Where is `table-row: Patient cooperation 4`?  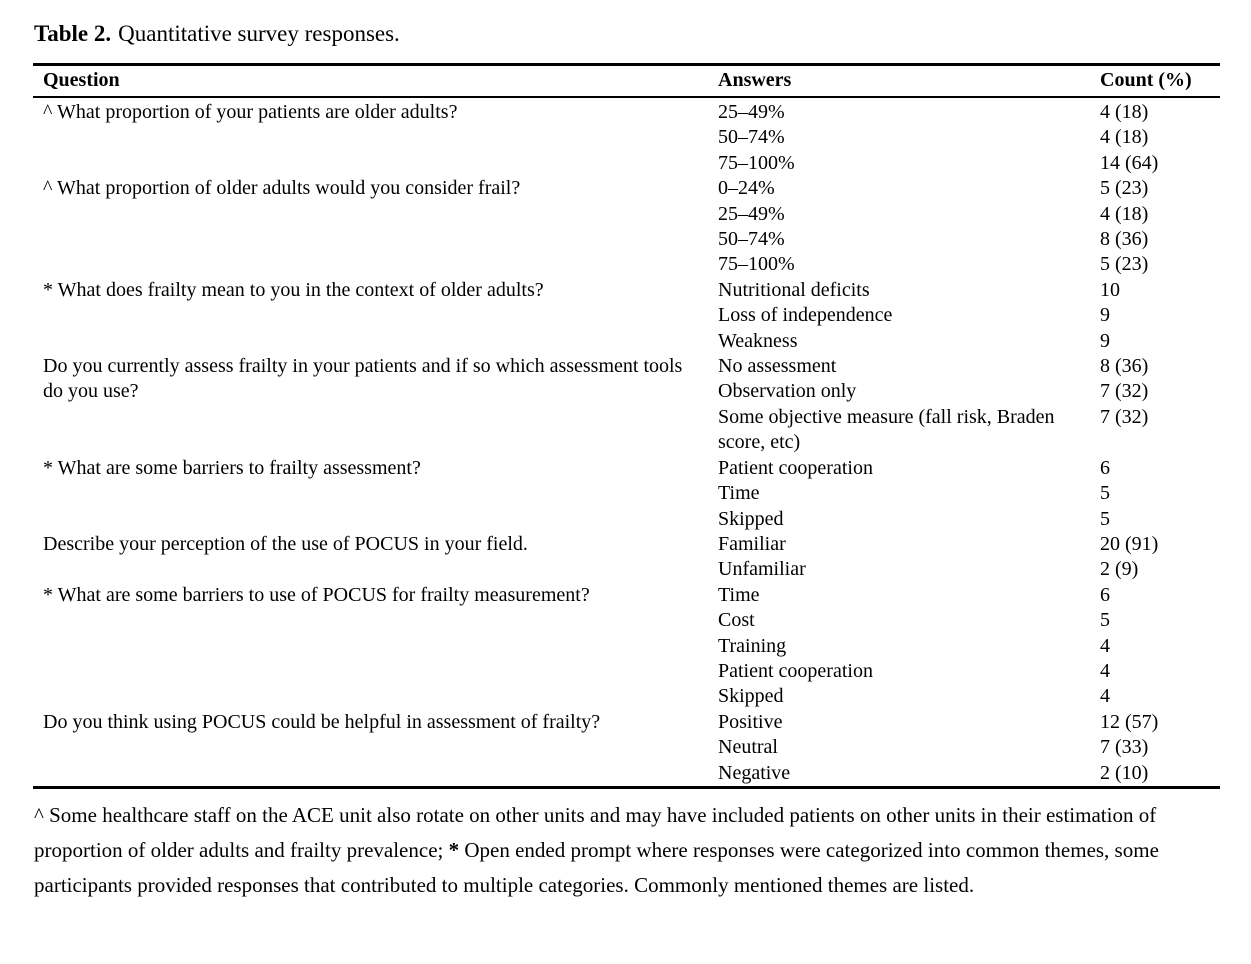
table-row: Patient cooperation 4 is located at coordinates (626, 671).